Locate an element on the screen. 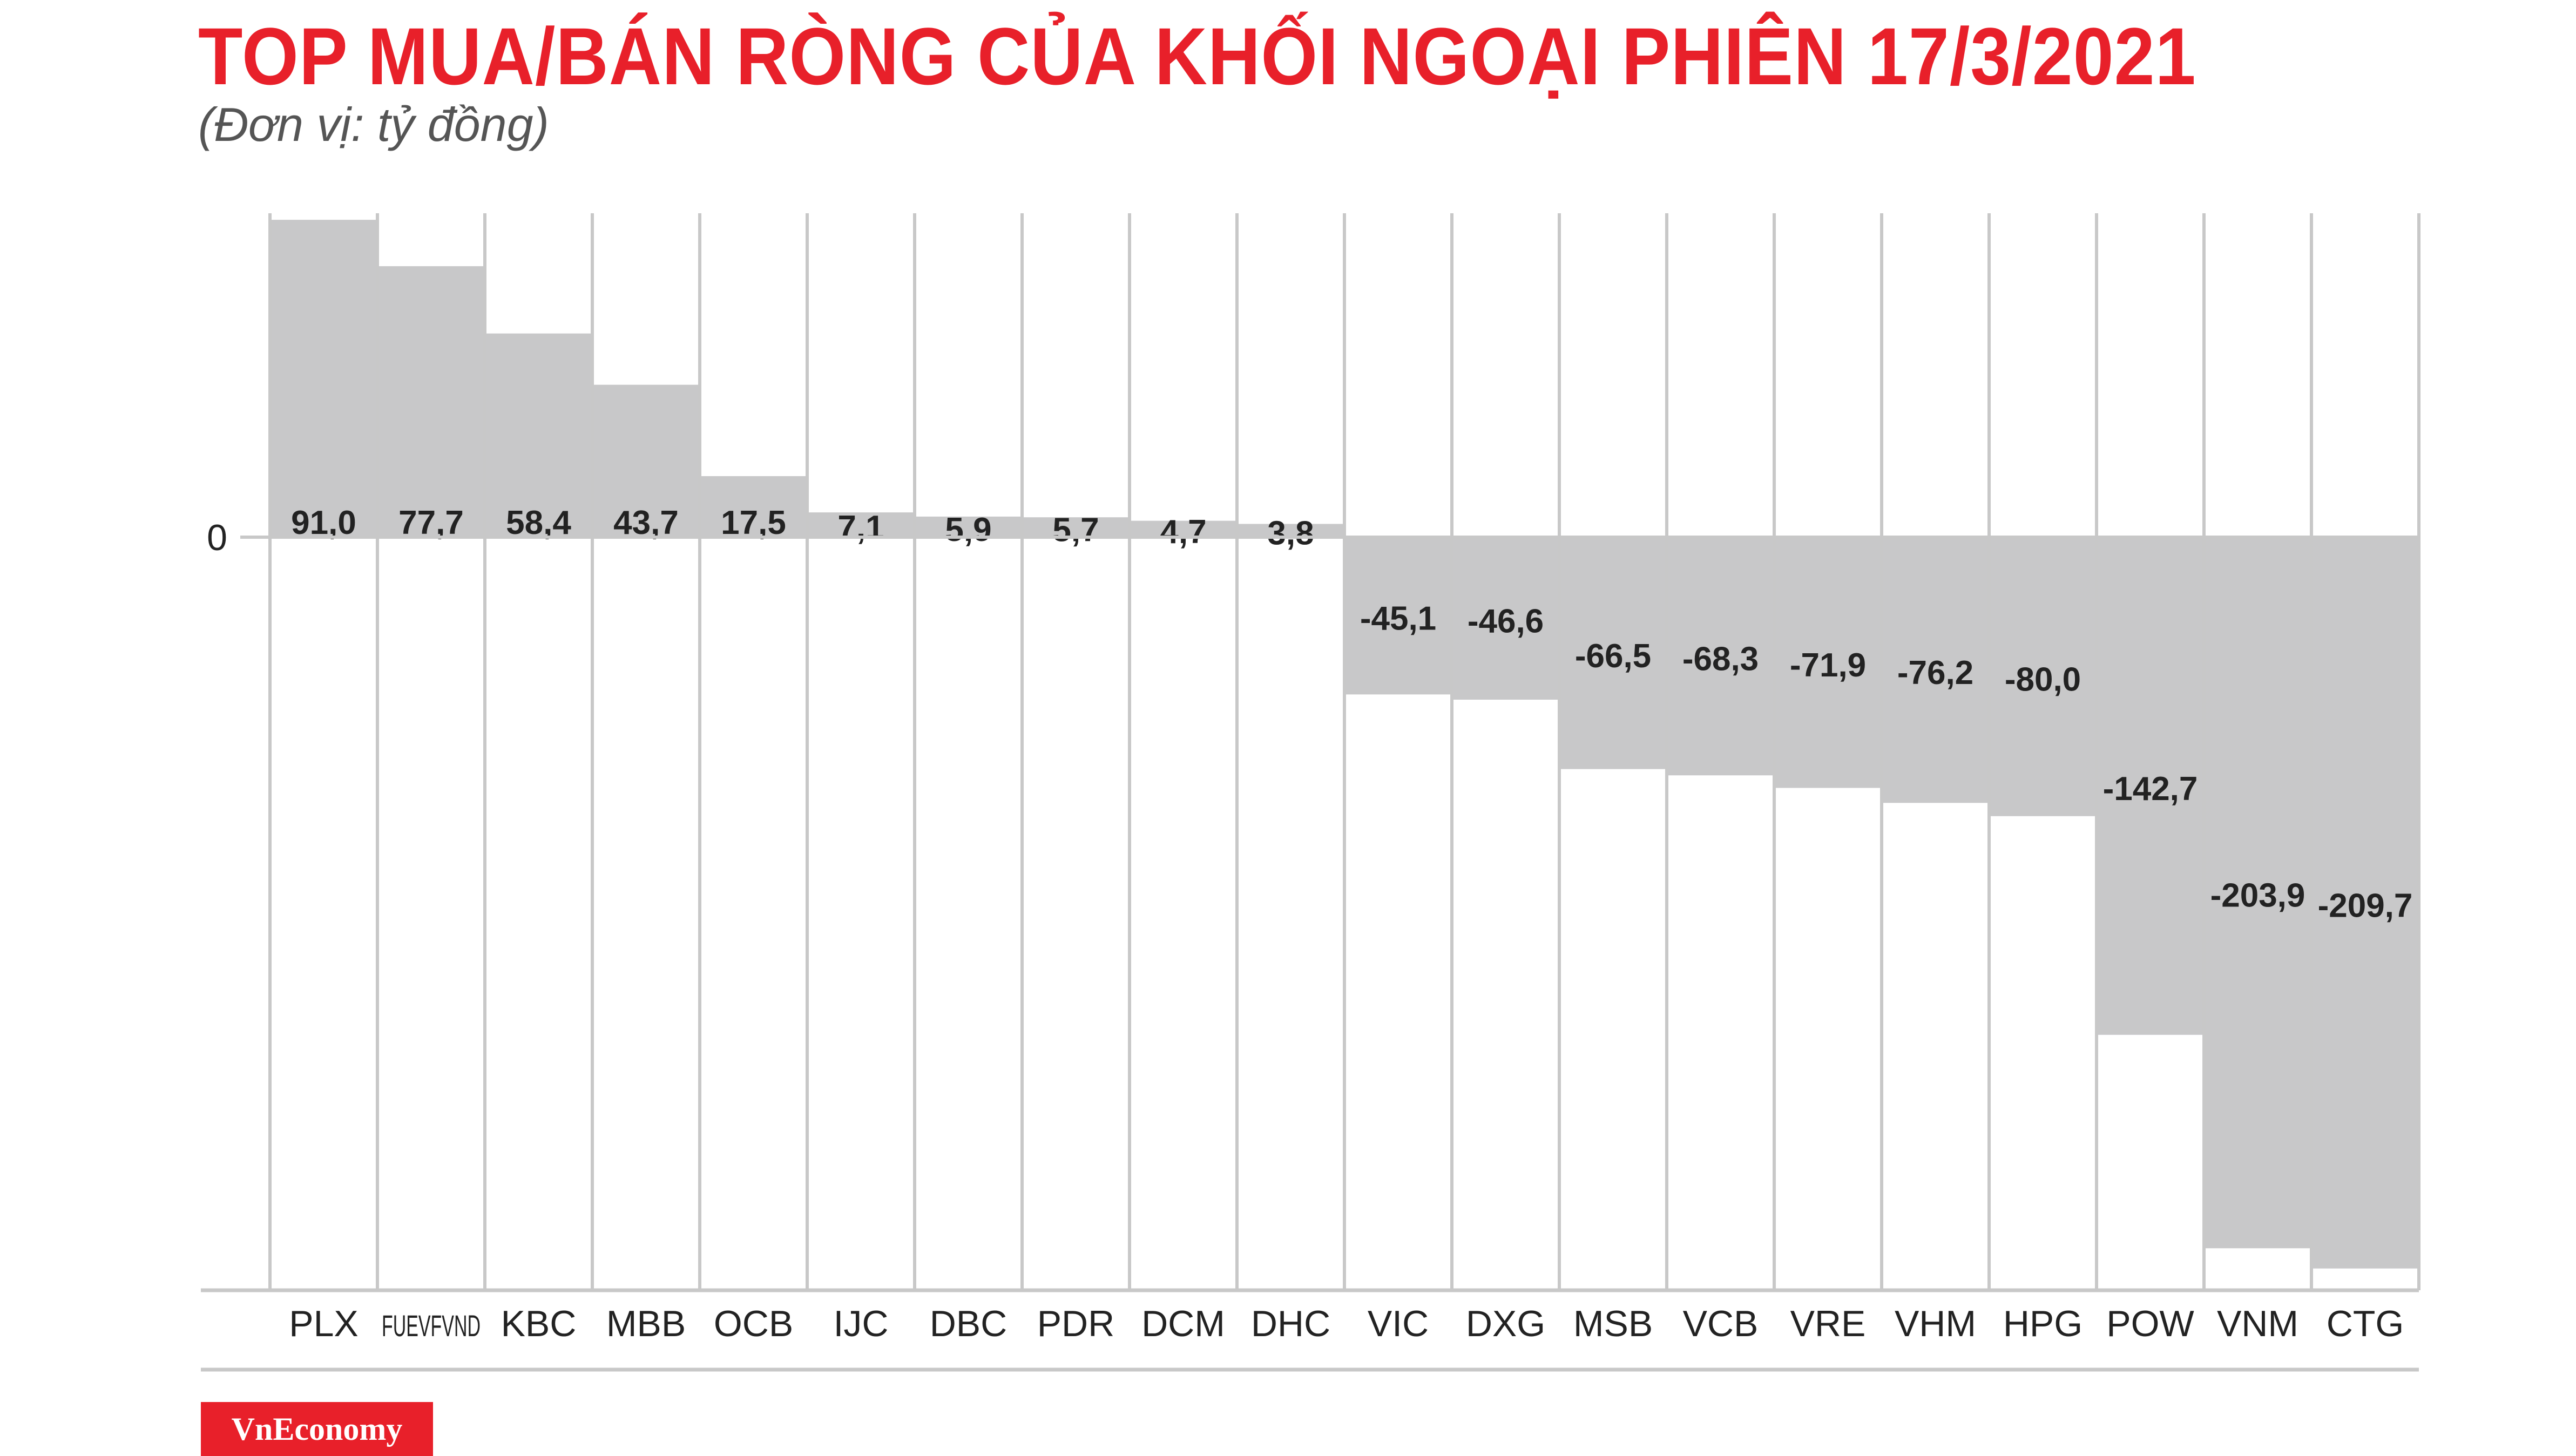 The width and height of the screenshot is (2576, 1456). value-label-dxg: -46,6 is located at coordinates (1506, 621).